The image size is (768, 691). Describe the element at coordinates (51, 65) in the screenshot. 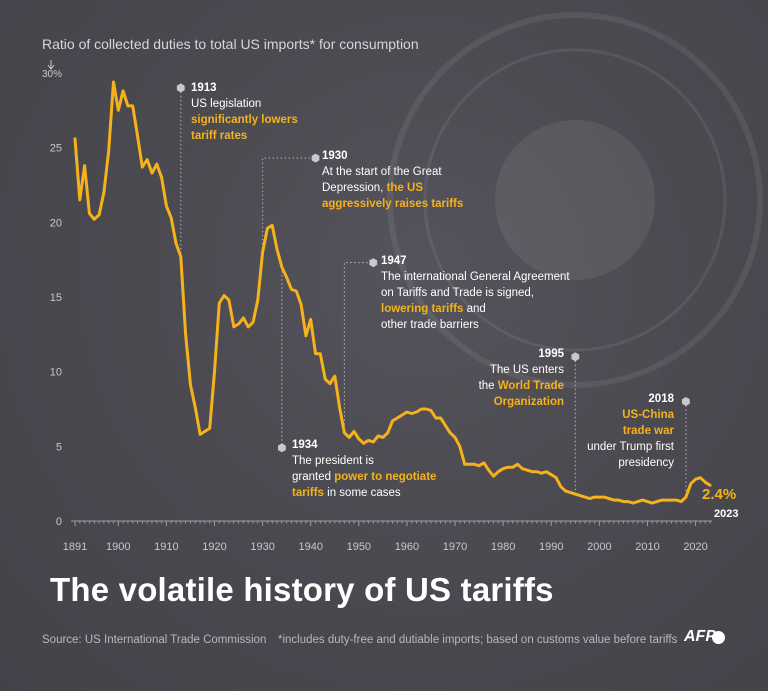

I see `y-axis-arrow-icon` at that location.